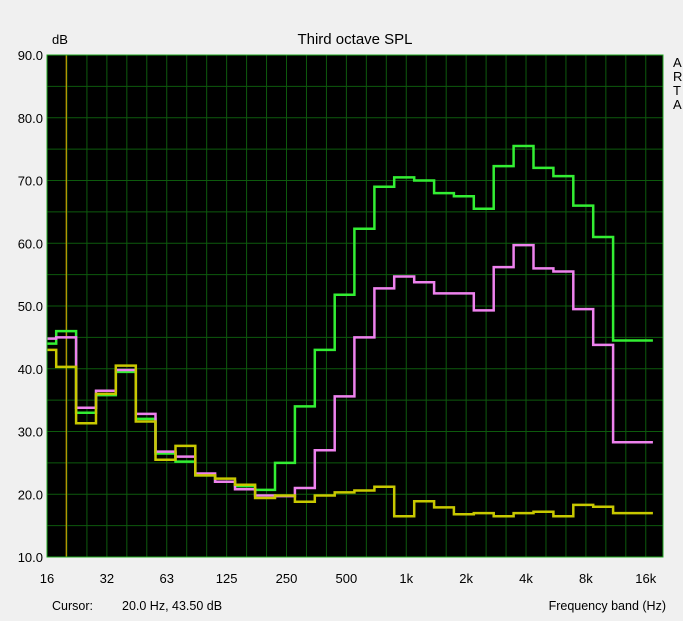 The image size is (683, 621). What do you see at coordinates (354, 39) in the screenshot?
I see `chart-title: Third octave SPL` at bounding box center [354, 39].